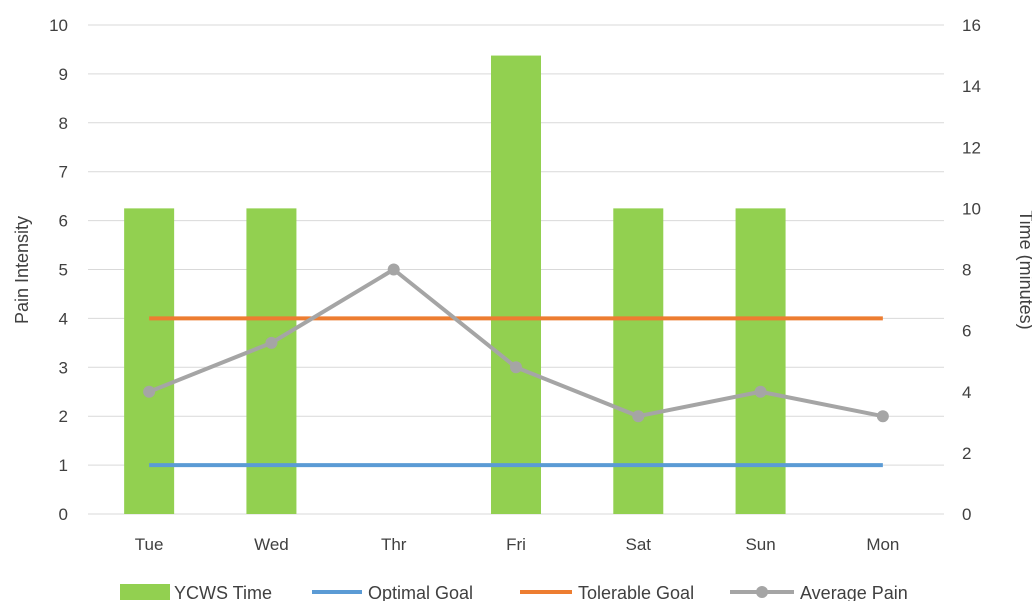 This screenshot has width=1032, height=601. I want to click on x-tick-label: Fri, so click(516, 544).